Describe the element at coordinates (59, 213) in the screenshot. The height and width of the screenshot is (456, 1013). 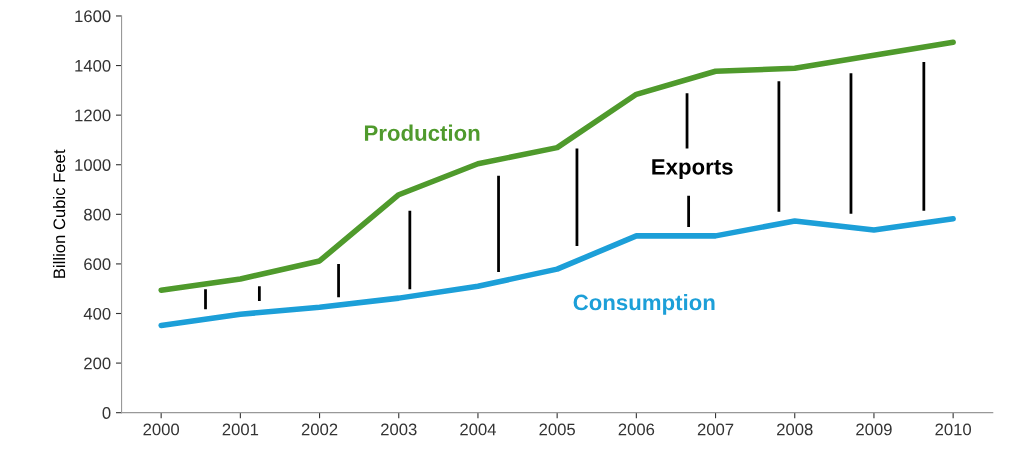
I see `y-axis-title: Billion Cubic Feet` at that location.